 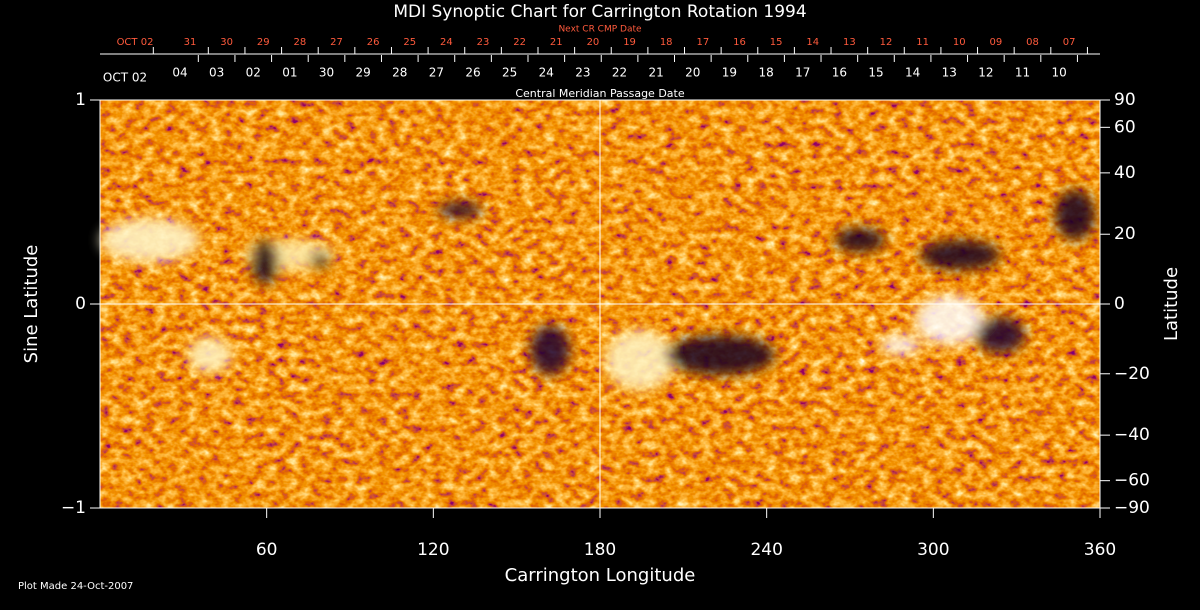 I want to click on y2-axis-label: Latitude, so click(x=1171, y=304).